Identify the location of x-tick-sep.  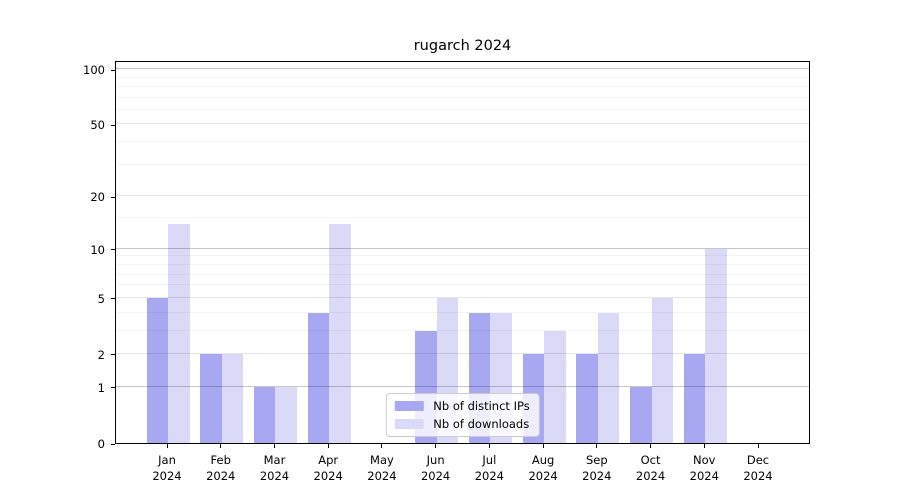
(597, 446).